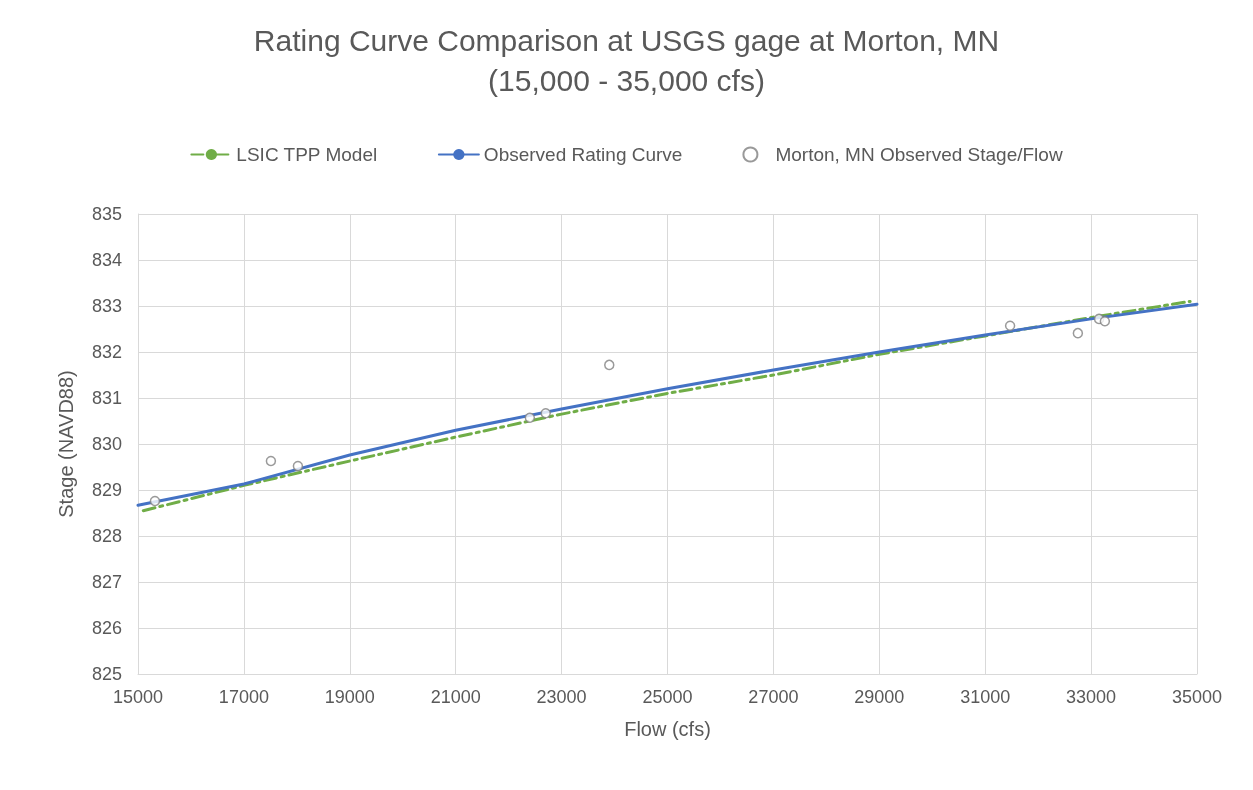  Describe the element at coordinates (626, 40) in the screenshot. I see `chart-title: Rating Curve Comparison at USGS gage at Morton, MN` at that location.